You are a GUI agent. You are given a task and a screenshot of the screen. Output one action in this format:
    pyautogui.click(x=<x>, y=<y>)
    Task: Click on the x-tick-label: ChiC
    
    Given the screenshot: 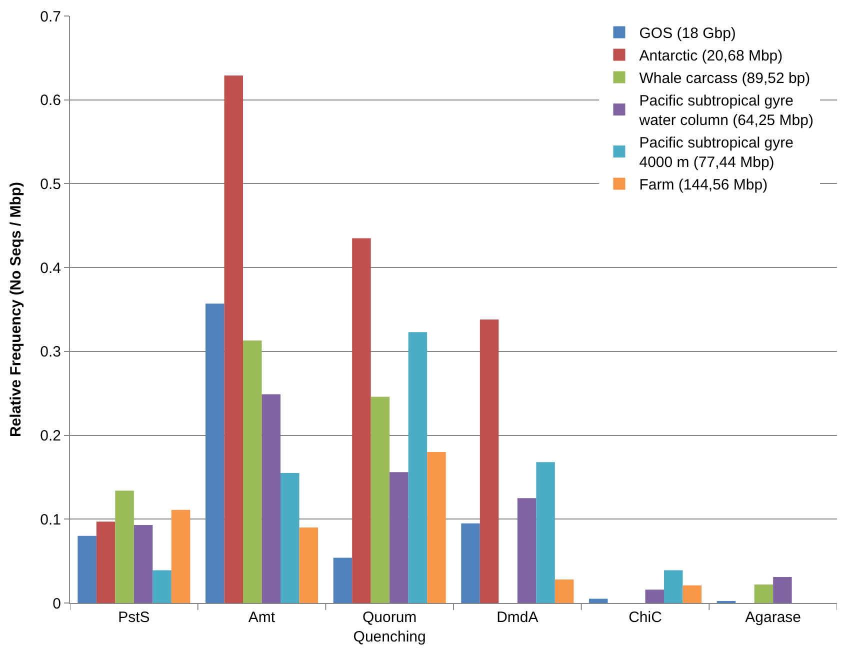 What is the action you would take?
    pyautogui.click(x=645, y=617)
    